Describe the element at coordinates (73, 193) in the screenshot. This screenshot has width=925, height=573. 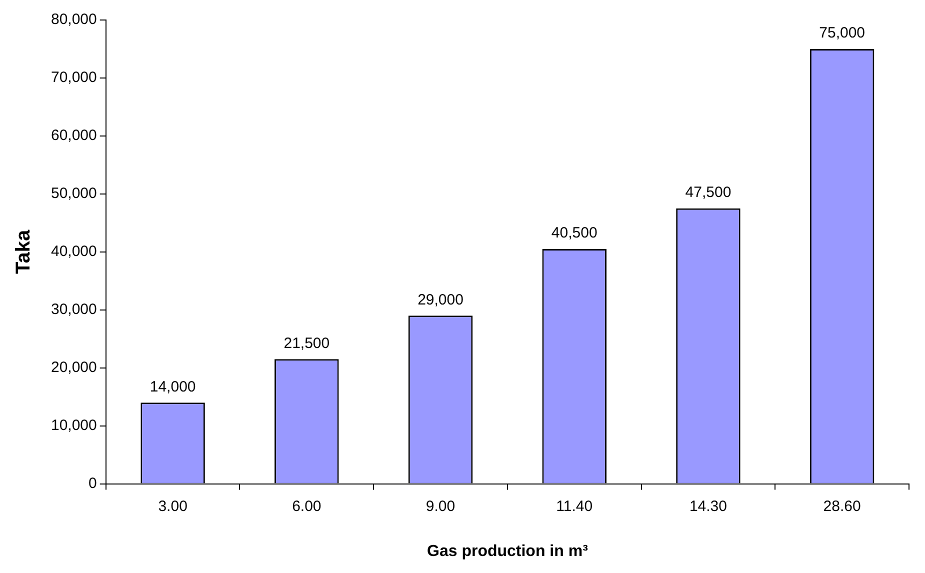
I see `y-tick-label: 50,000` at that location.